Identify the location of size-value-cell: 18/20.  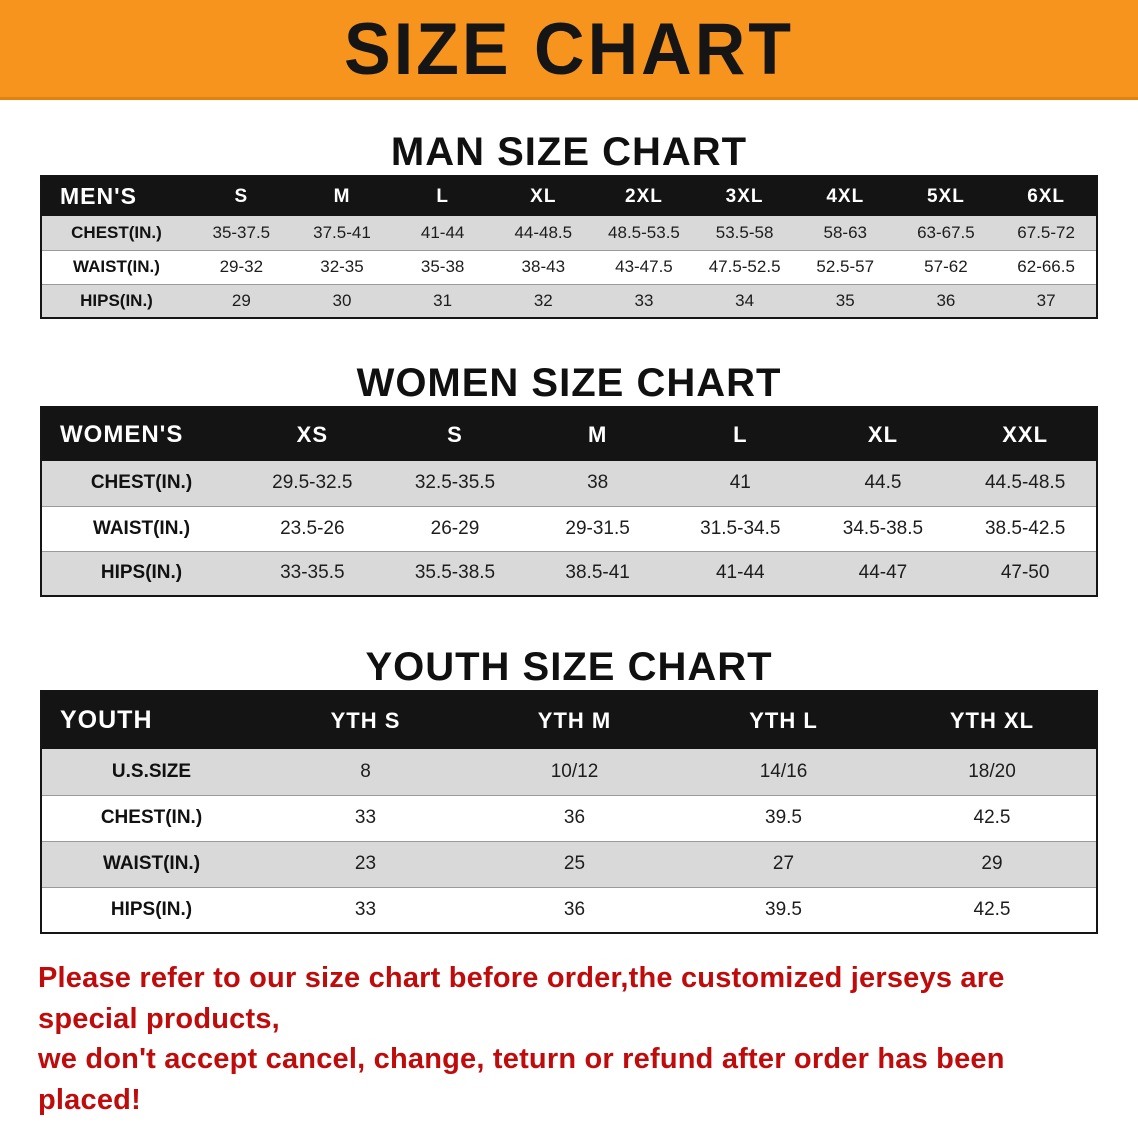
(992, 771).